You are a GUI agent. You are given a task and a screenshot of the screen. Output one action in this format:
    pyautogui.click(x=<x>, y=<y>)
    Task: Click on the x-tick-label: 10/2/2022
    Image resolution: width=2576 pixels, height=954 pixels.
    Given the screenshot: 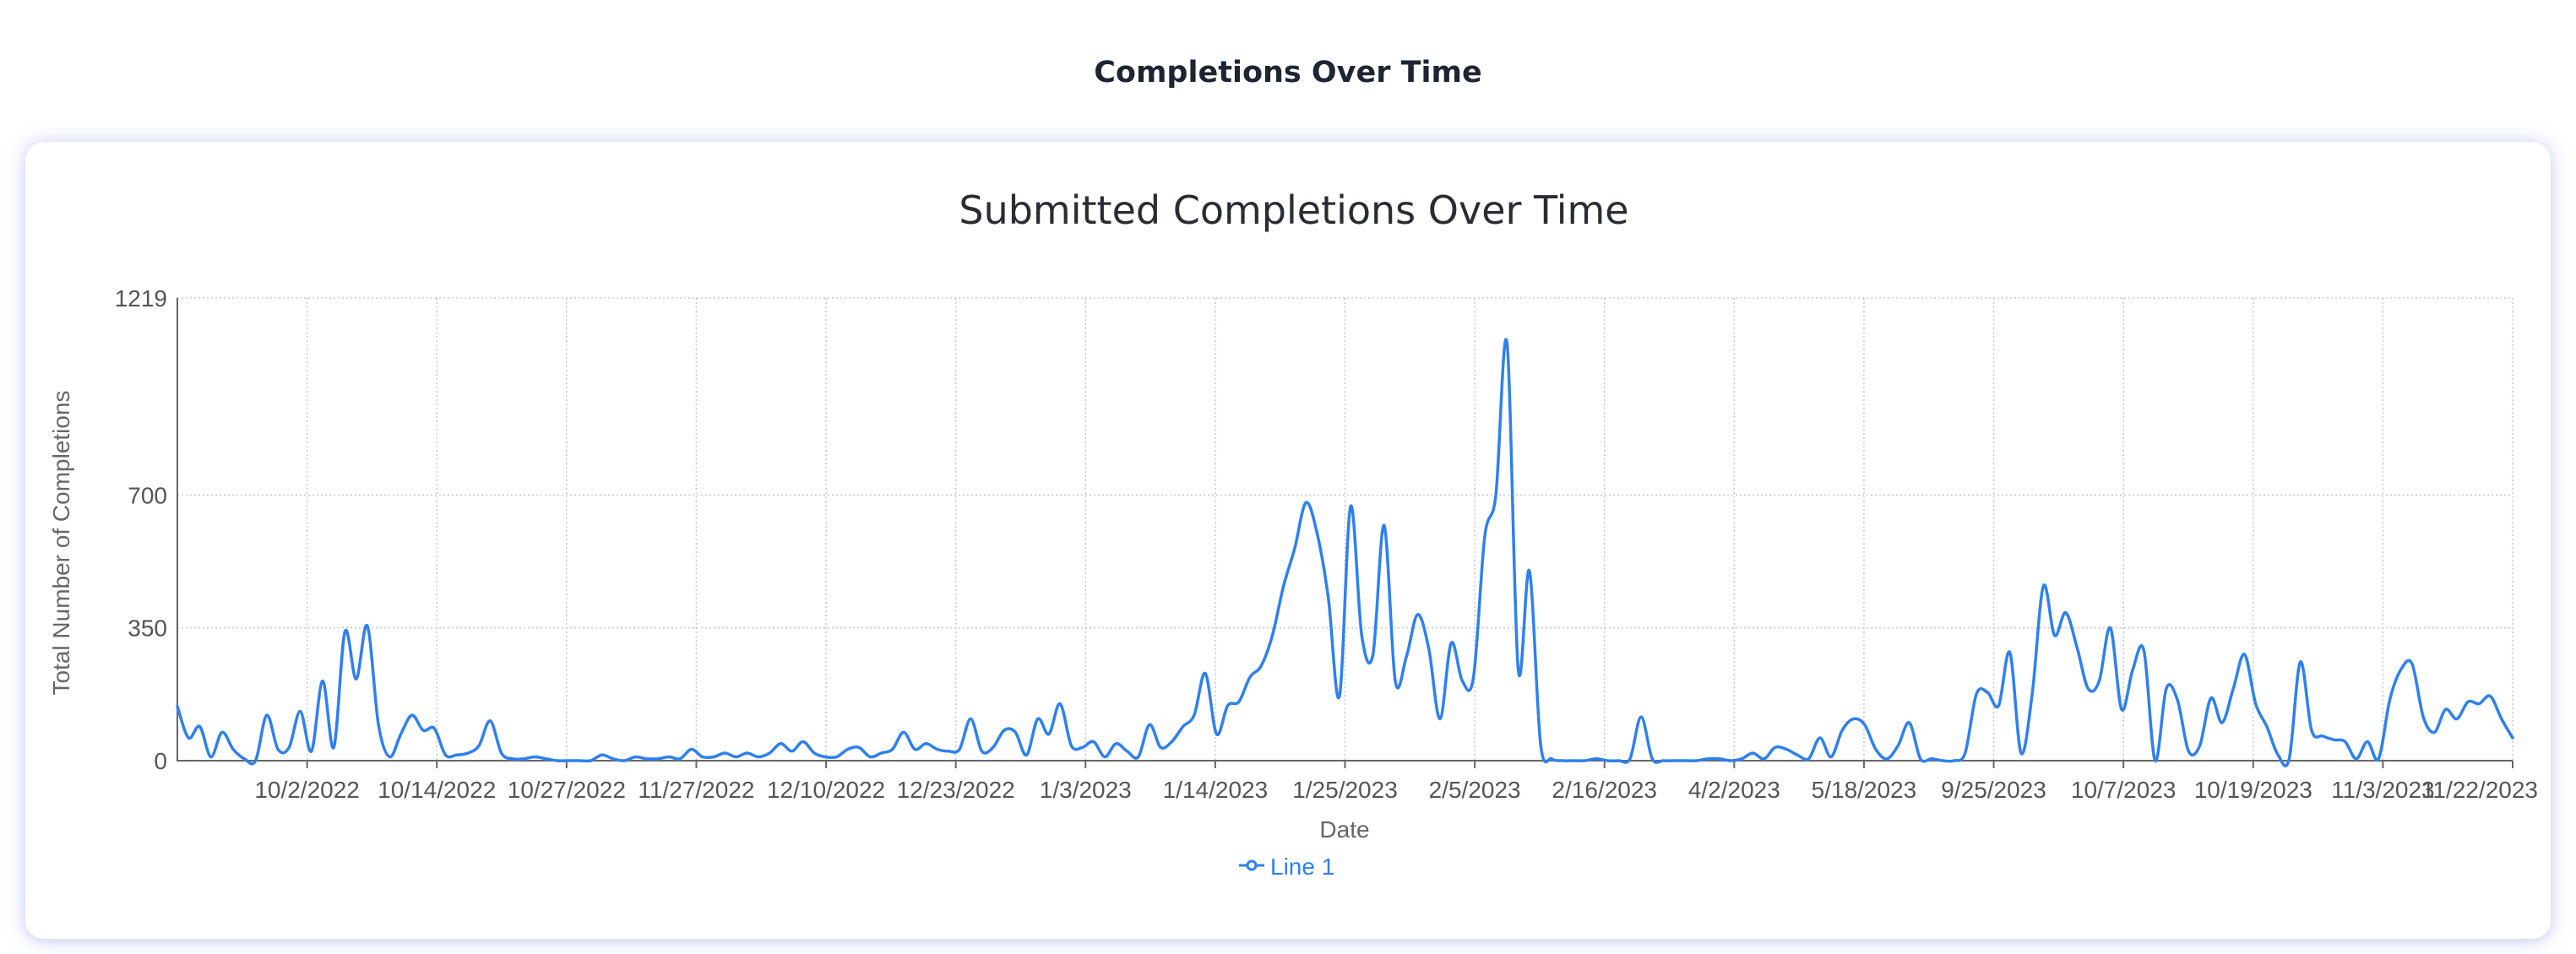 What is the action you would take?
    pyautogui.click(x=307, y=790)
    